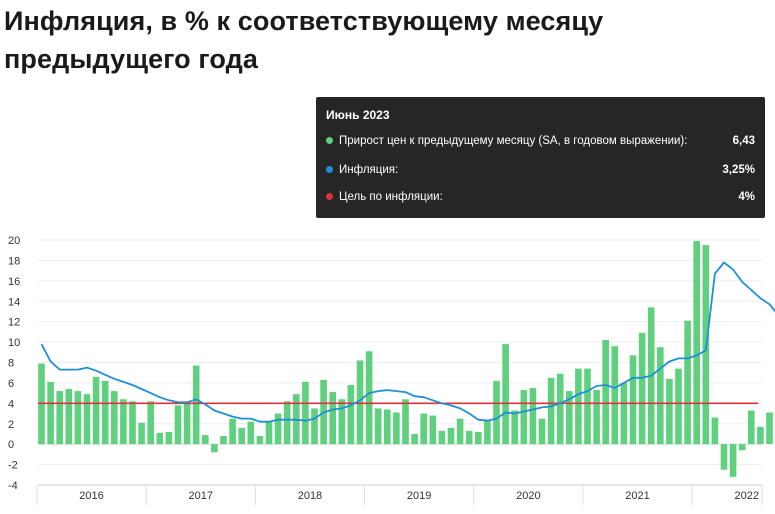 This screenshot has width=775, height=514. I want to click on y-tick-label: 16, so click(14, 282).